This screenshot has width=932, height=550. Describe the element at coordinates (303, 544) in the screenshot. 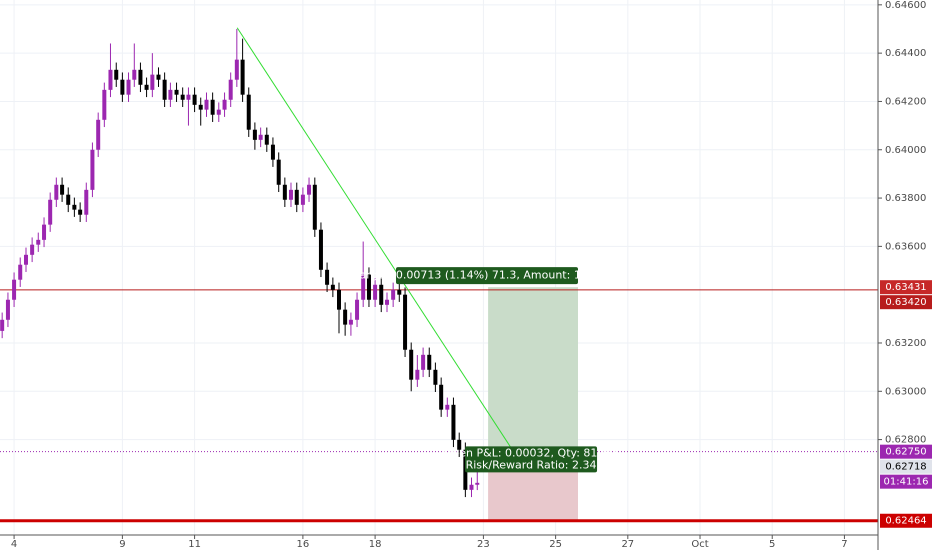

I see `x-tick-label: 16` at that location.